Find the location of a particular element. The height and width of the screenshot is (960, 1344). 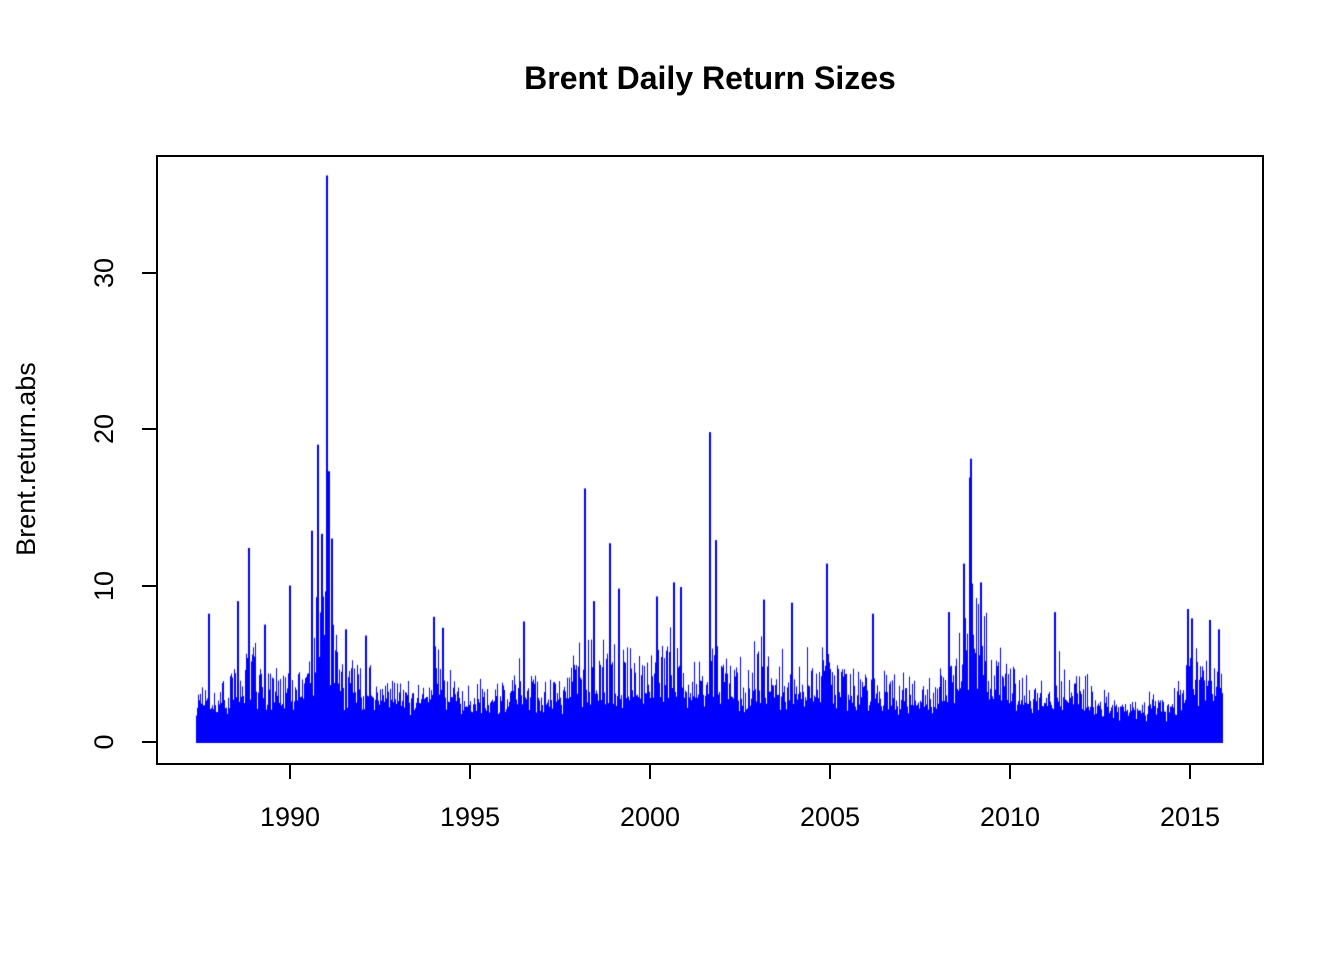

chart-title: Brent Daily Return Sizes is located at coordinates (710, 78).